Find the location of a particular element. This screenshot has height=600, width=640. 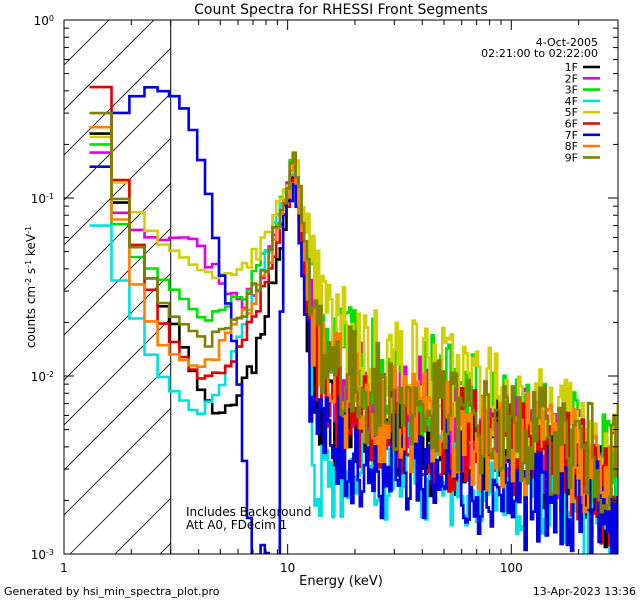

footer-timestamp: 13-Apr-2023 13:36 is located at coordinates (584, 591).